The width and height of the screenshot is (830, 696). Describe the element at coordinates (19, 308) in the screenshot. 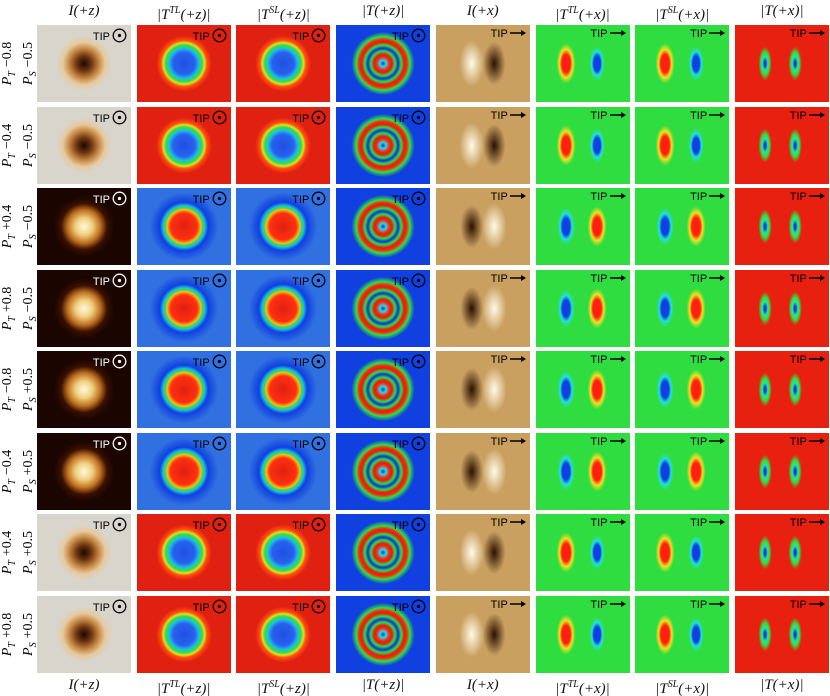

I see `row-label: PT+0.8 PS−0.5` at that location.